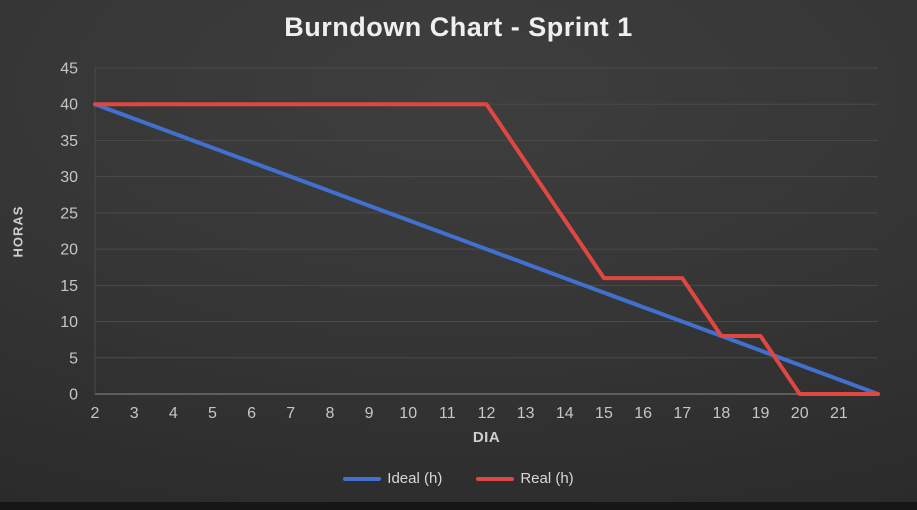  Describe the element at coordinates (212, 413) in the screenshot. I see `x-tick-label: 5` at that location.